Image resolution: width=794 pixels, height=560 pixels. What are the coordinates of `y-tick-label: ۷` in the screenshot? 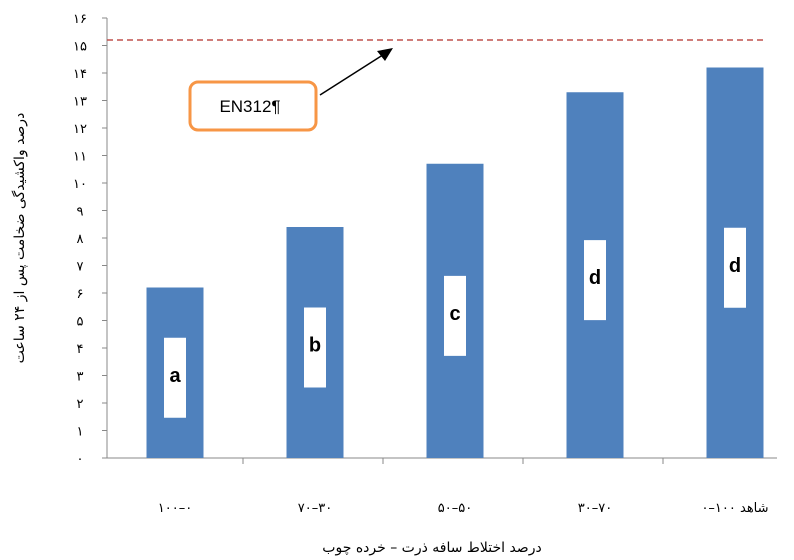 It's located at (80, 267).